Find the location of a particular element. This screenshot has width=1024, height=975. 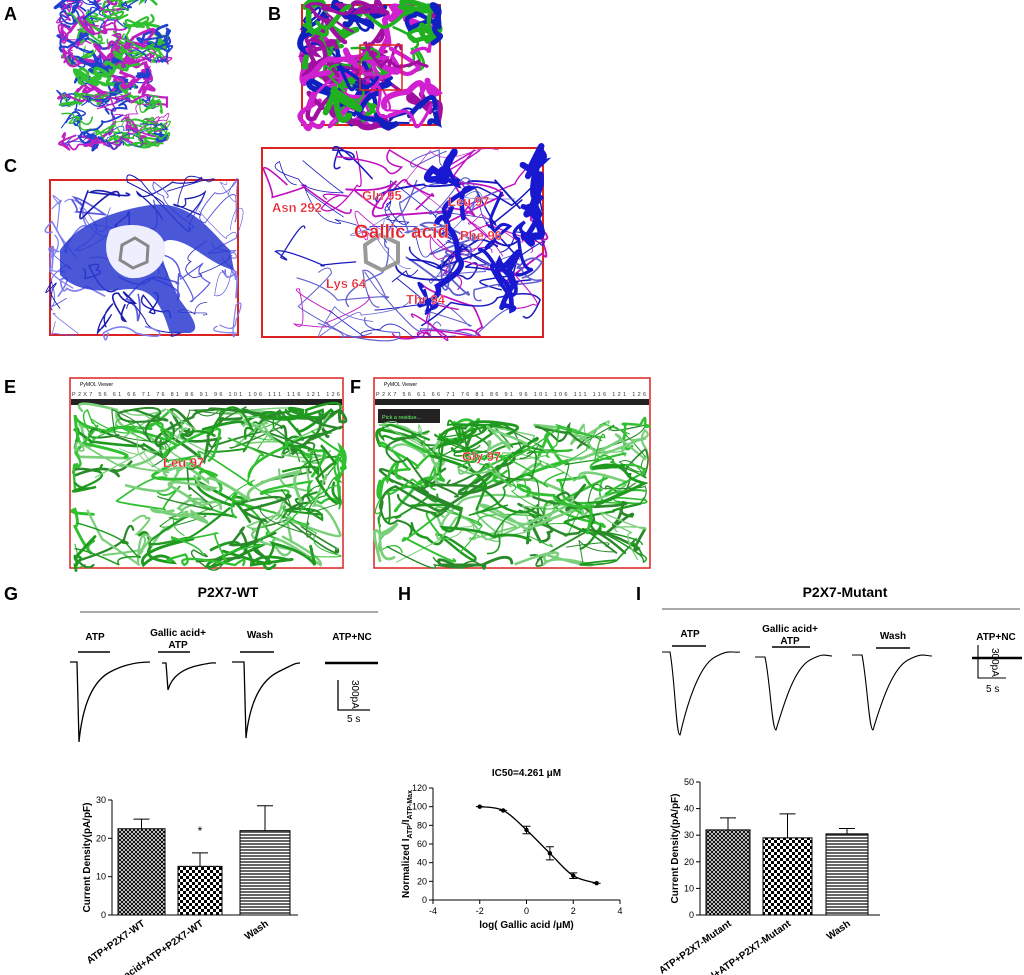

y-axis-label-part: Normalized I is located at coordinates (406, 868).